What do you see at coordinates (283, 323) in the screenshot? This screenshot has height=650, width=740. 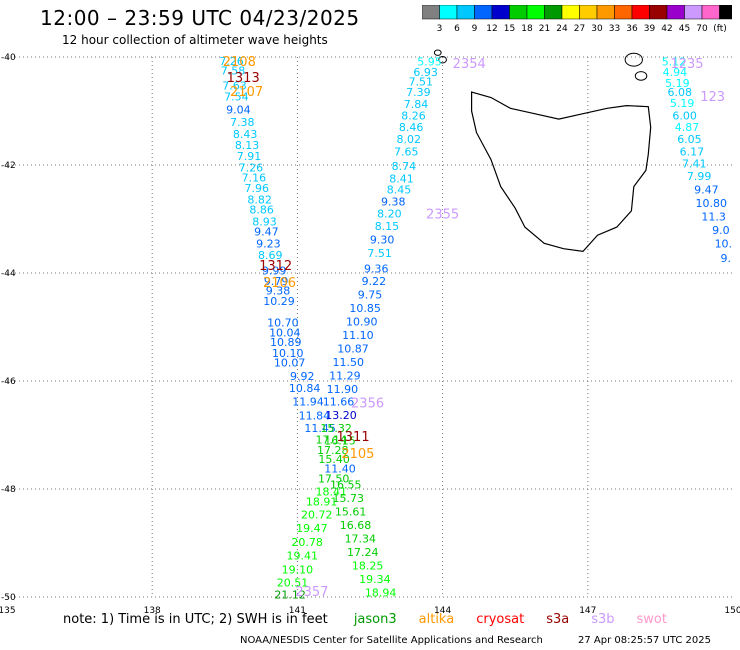 I see `wave-height-value: 10.70` at bounding box center [283, 323].